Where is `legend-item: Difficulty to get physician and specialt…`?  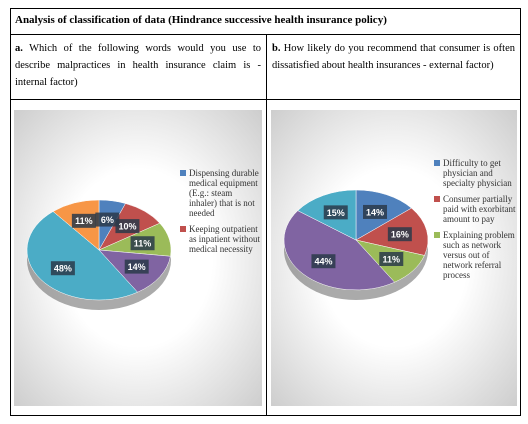 legend-item: Difficulty to get physician and specialt… is located at coordinates (475, 173).